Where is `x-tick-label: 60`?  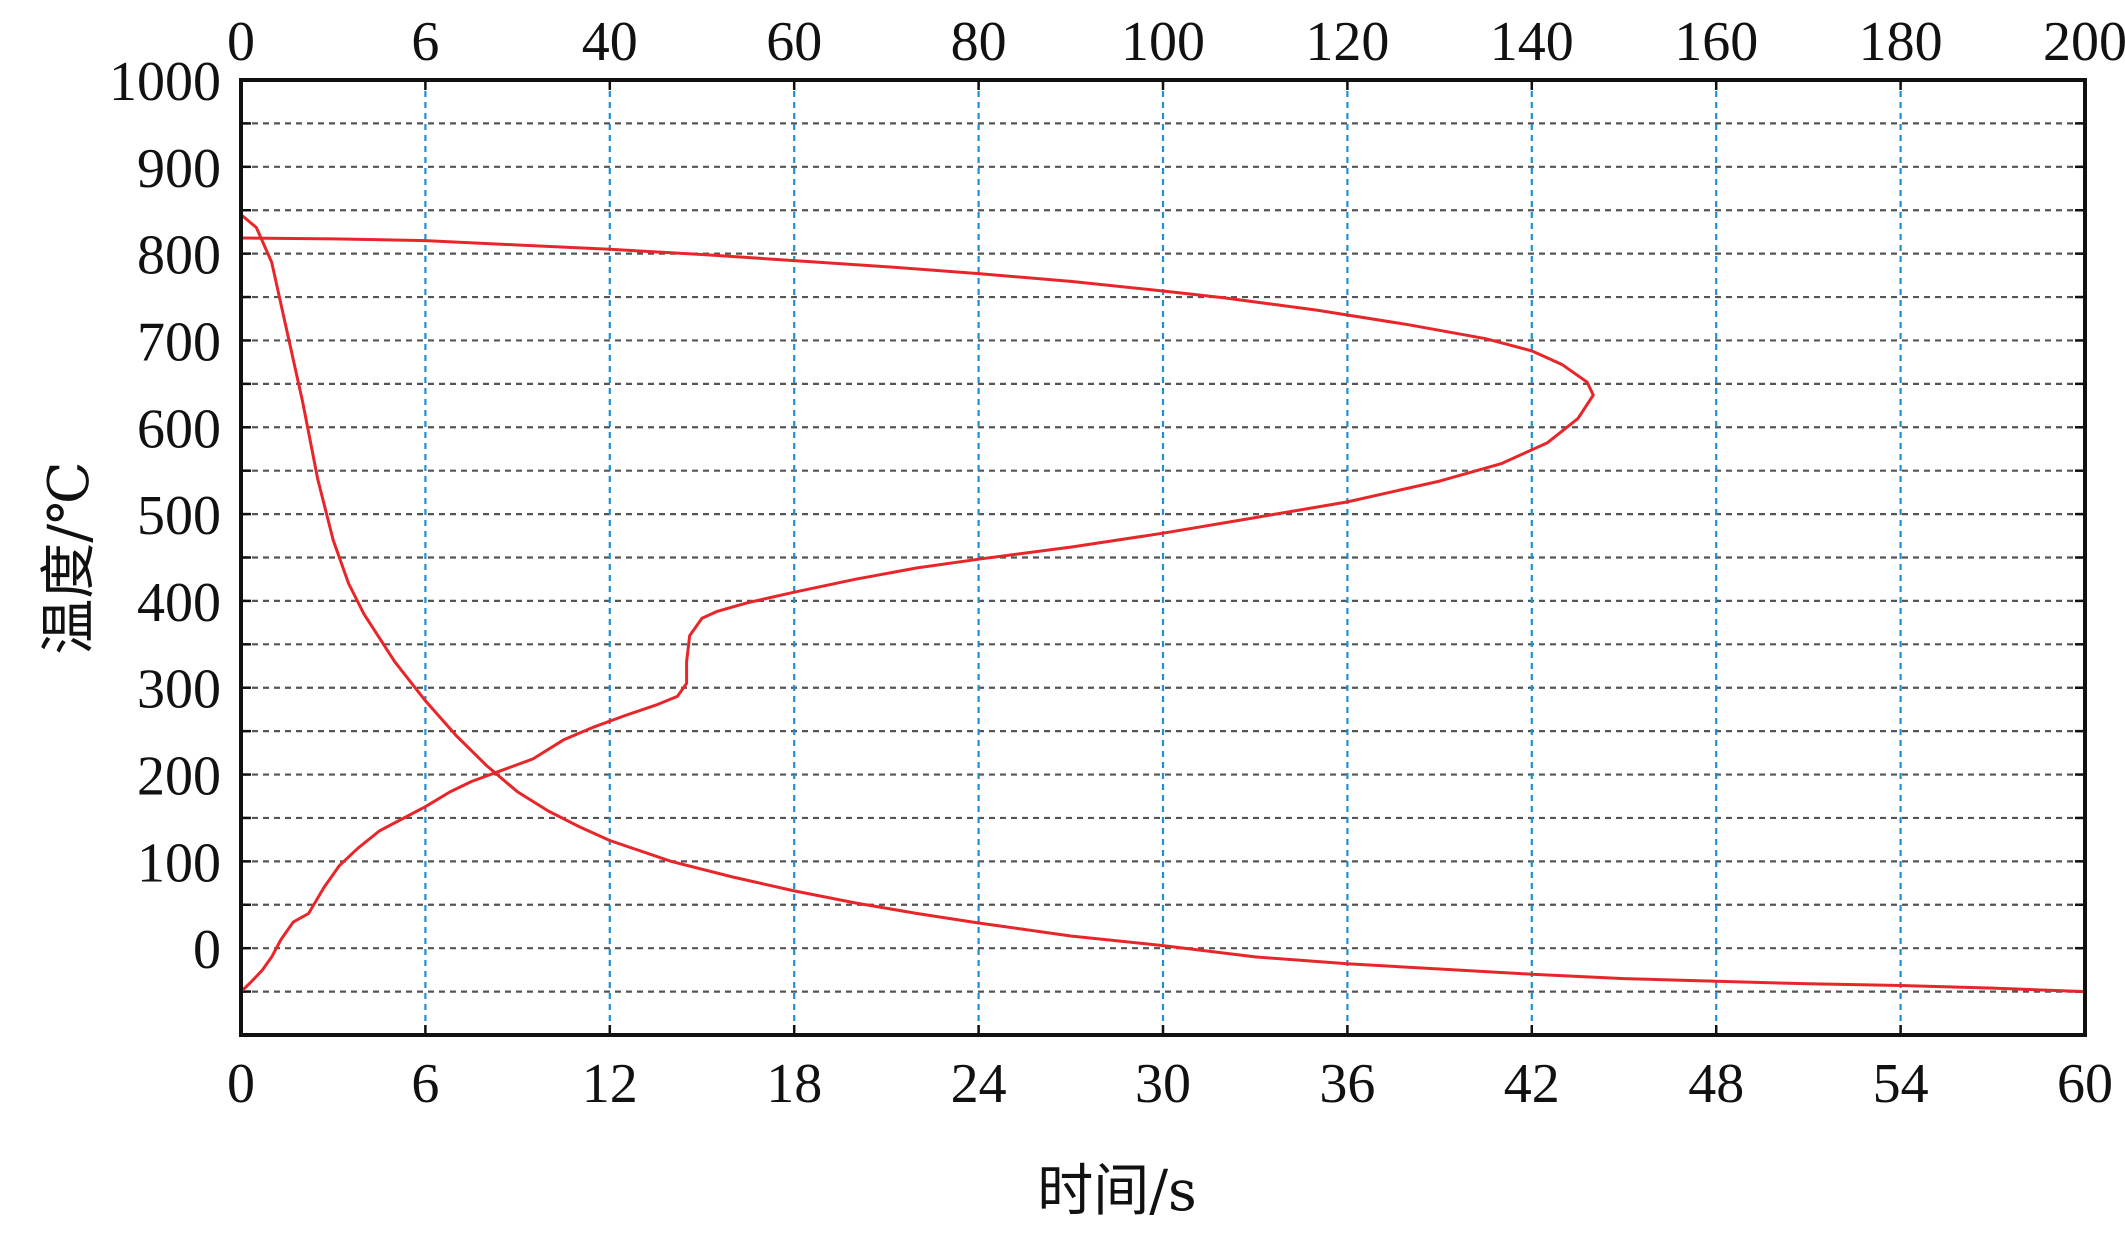
x-tick-label: 60 is located at coordinates (2085, 1084).